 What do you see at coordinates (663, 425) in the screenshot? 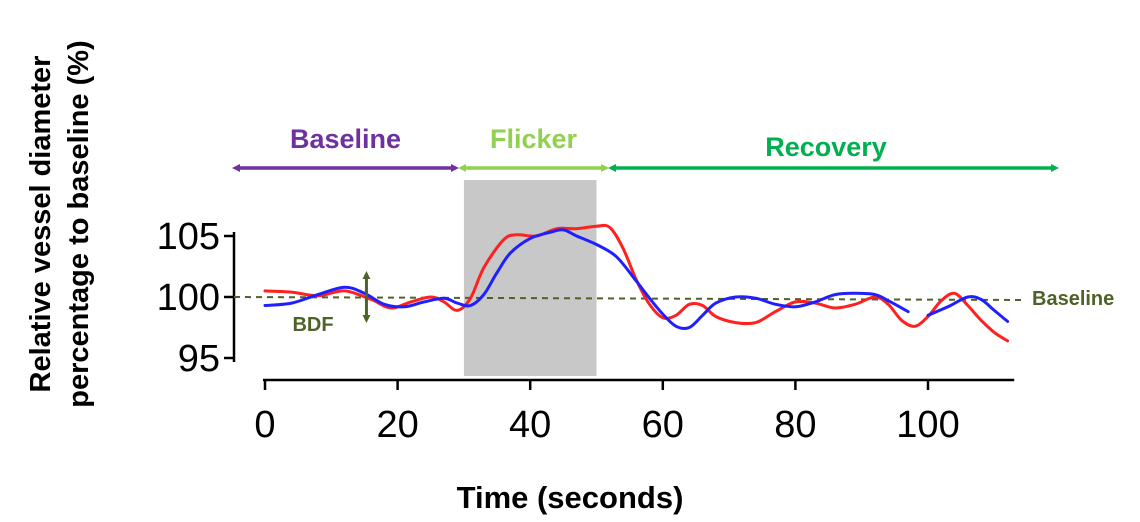
I see `x-tick-label-3: 60` at bounding box center [663, 425].